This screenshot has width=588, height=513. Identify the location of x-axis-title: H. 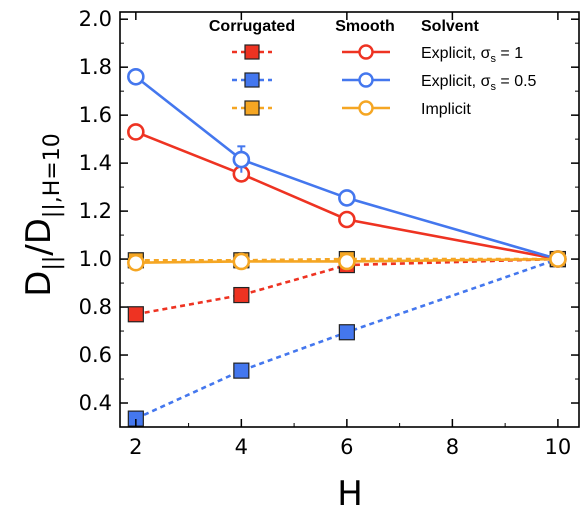
(350, 493).